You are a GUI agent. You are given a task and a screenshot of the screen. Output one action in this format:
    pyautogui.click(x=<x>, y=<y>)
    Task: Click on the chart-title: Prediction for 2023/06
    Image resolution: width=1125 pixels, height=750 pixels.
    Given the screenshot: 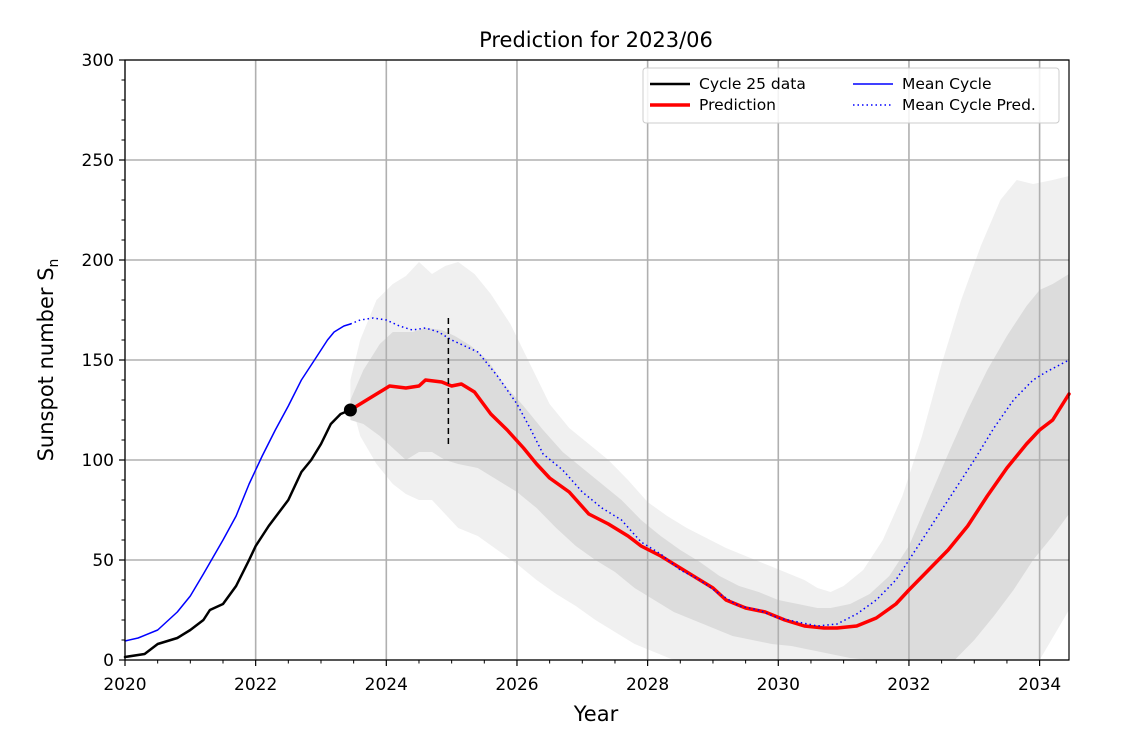 What is the action you would take?
    pyautogui.click(x=596, y=40)
    